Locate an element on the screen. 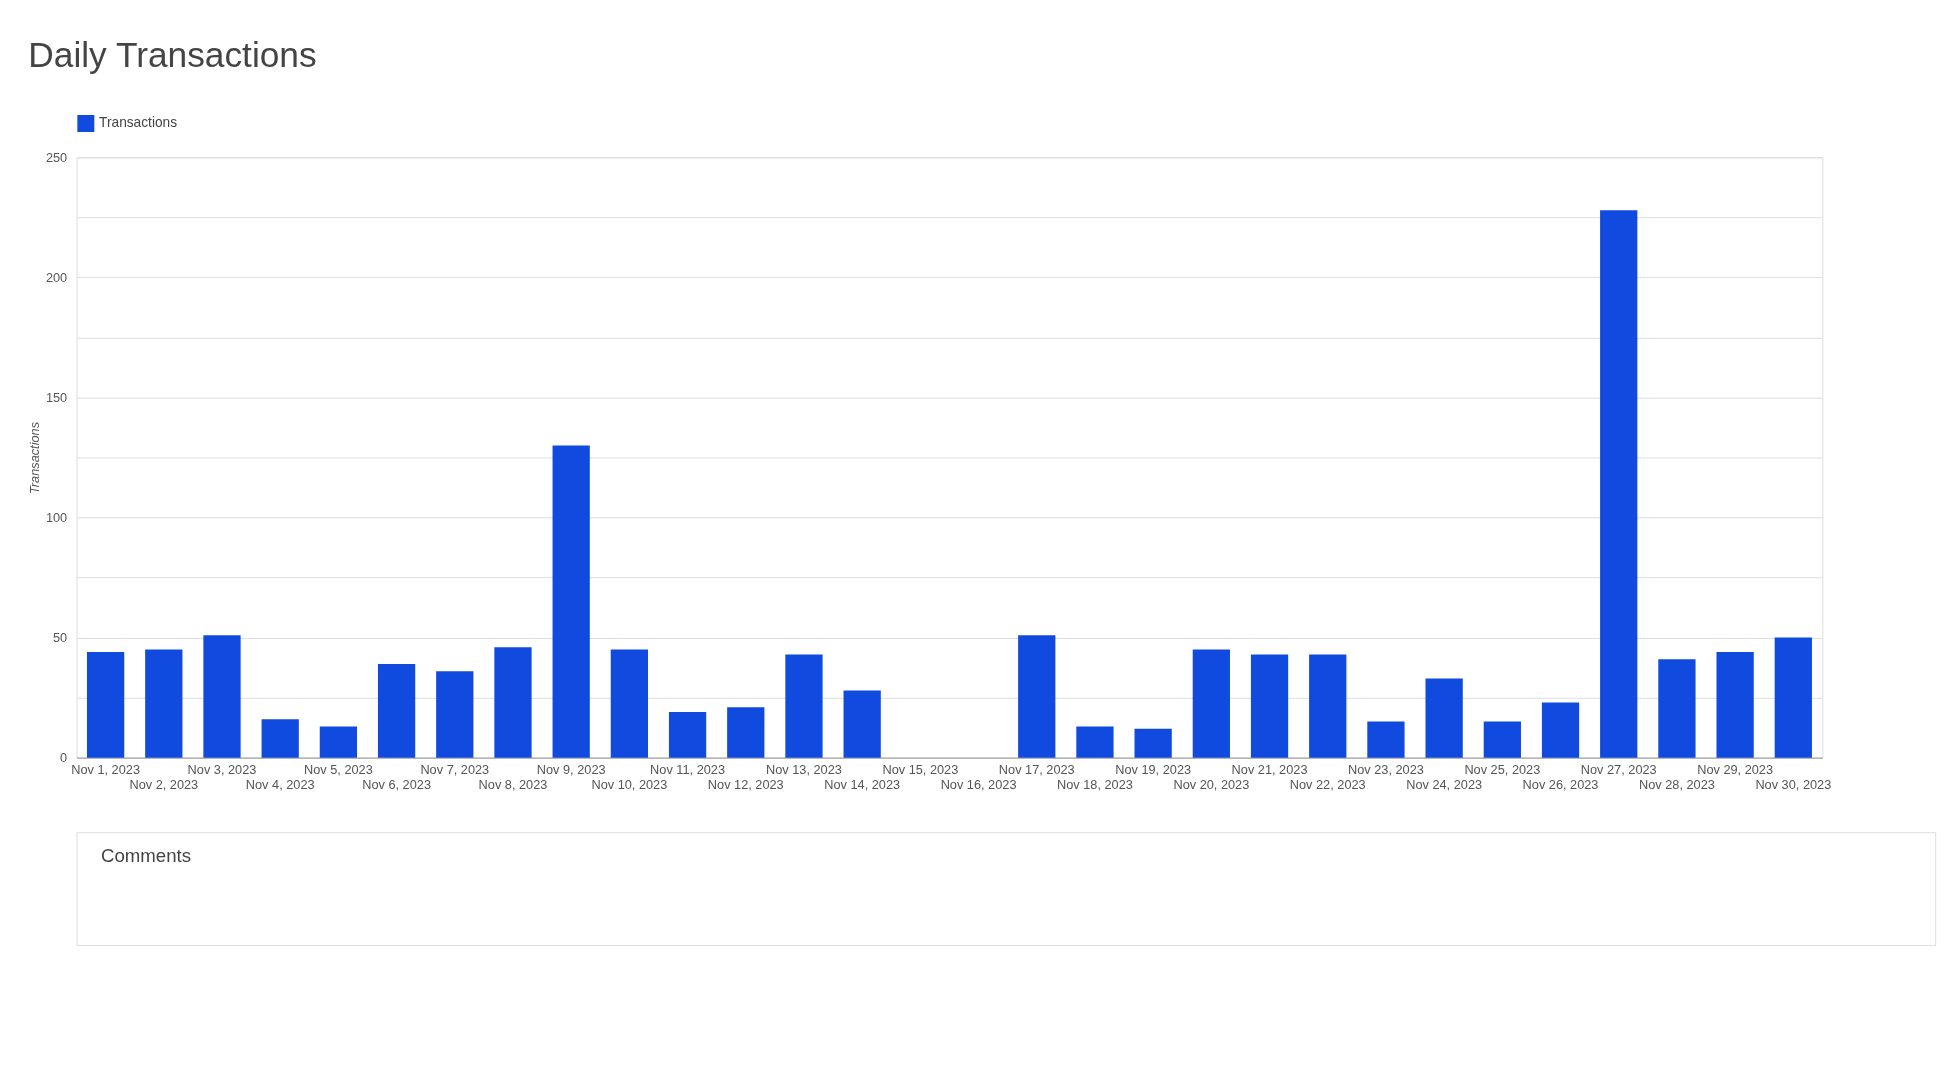 This screenshot has height=1092, width=1946. x-tick-label: Nov 30, 2023 is located at coordinates (1793, 784).